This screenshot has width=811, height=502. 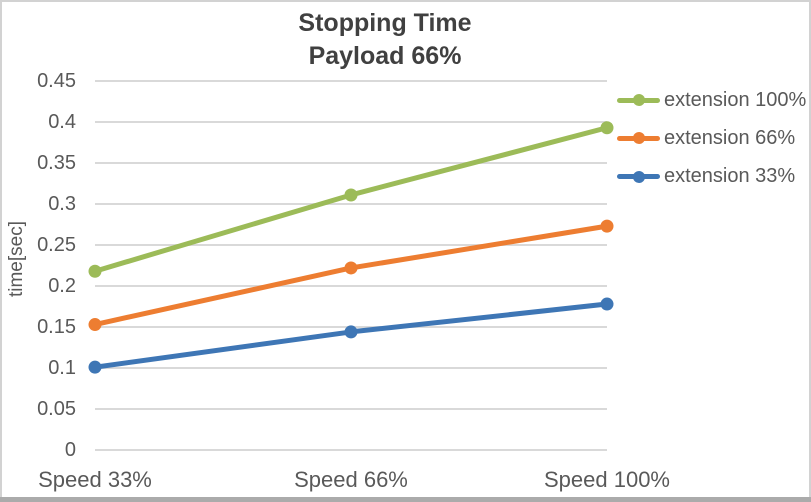 What do you see at coordinates (385, 40) in the screenshot?
I see `chart-title: Stopping Time Payload 66%` at bounding box center [385, 40].